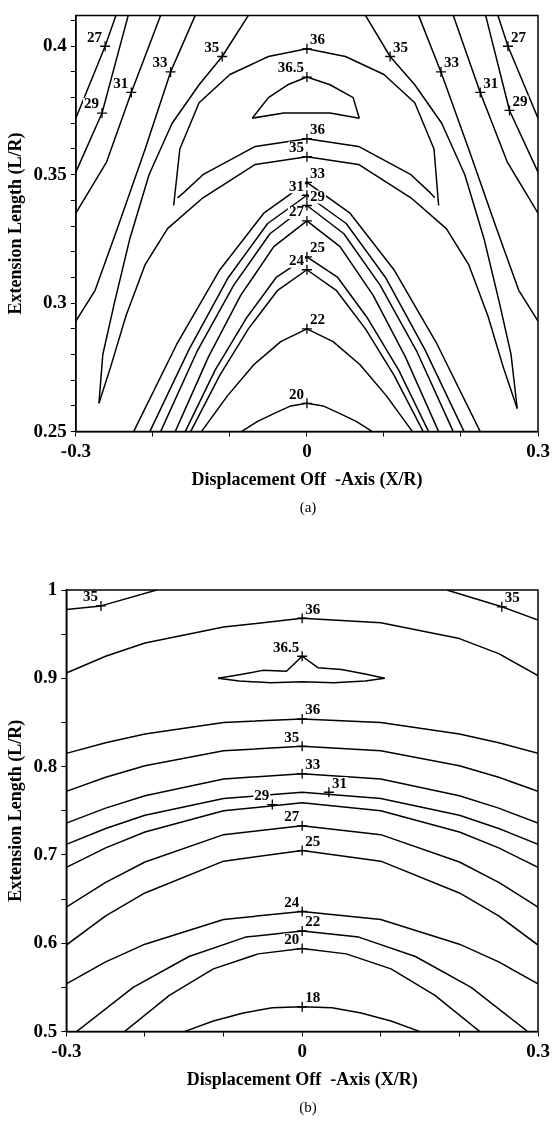 The image size is (556, 1138). Describe the element at coordinates (50, 430) in the screenshot. I see `y-tick-label: 0.25` at that location.